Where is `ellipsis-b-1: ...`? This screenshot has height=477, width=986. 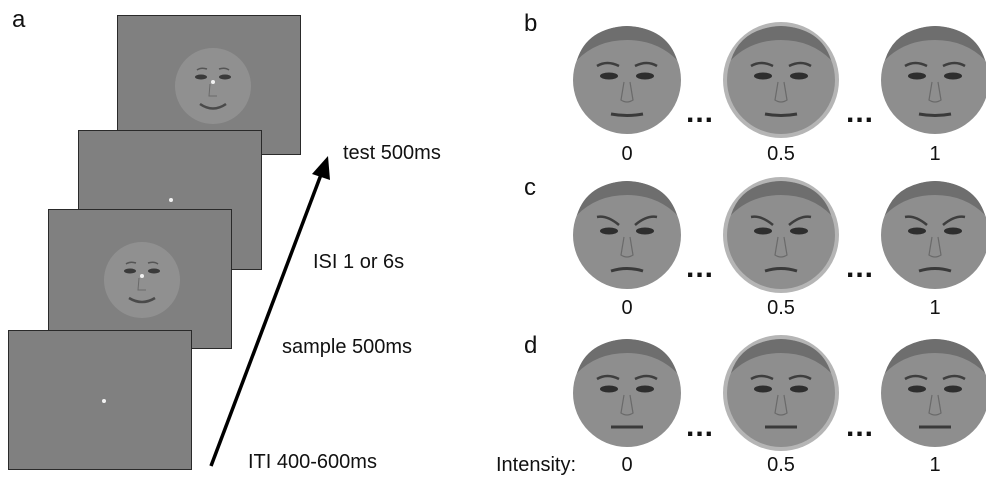 ellipsis-b-1: ... is located at coordinates (700, 112).